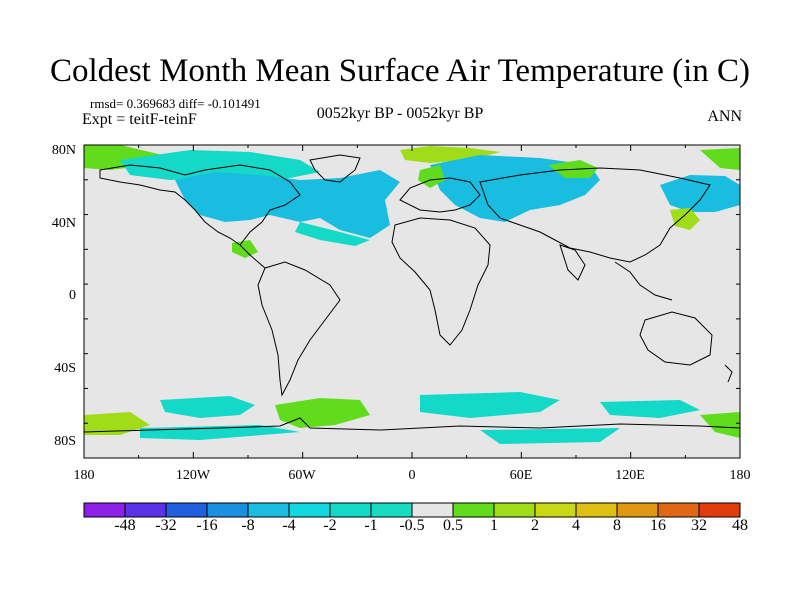 The width and height of the screenshot is (800, 600). Describe the element at coordinates (193, 475) in the screenshot. I see `lon-label-120w: 120W` at that location.